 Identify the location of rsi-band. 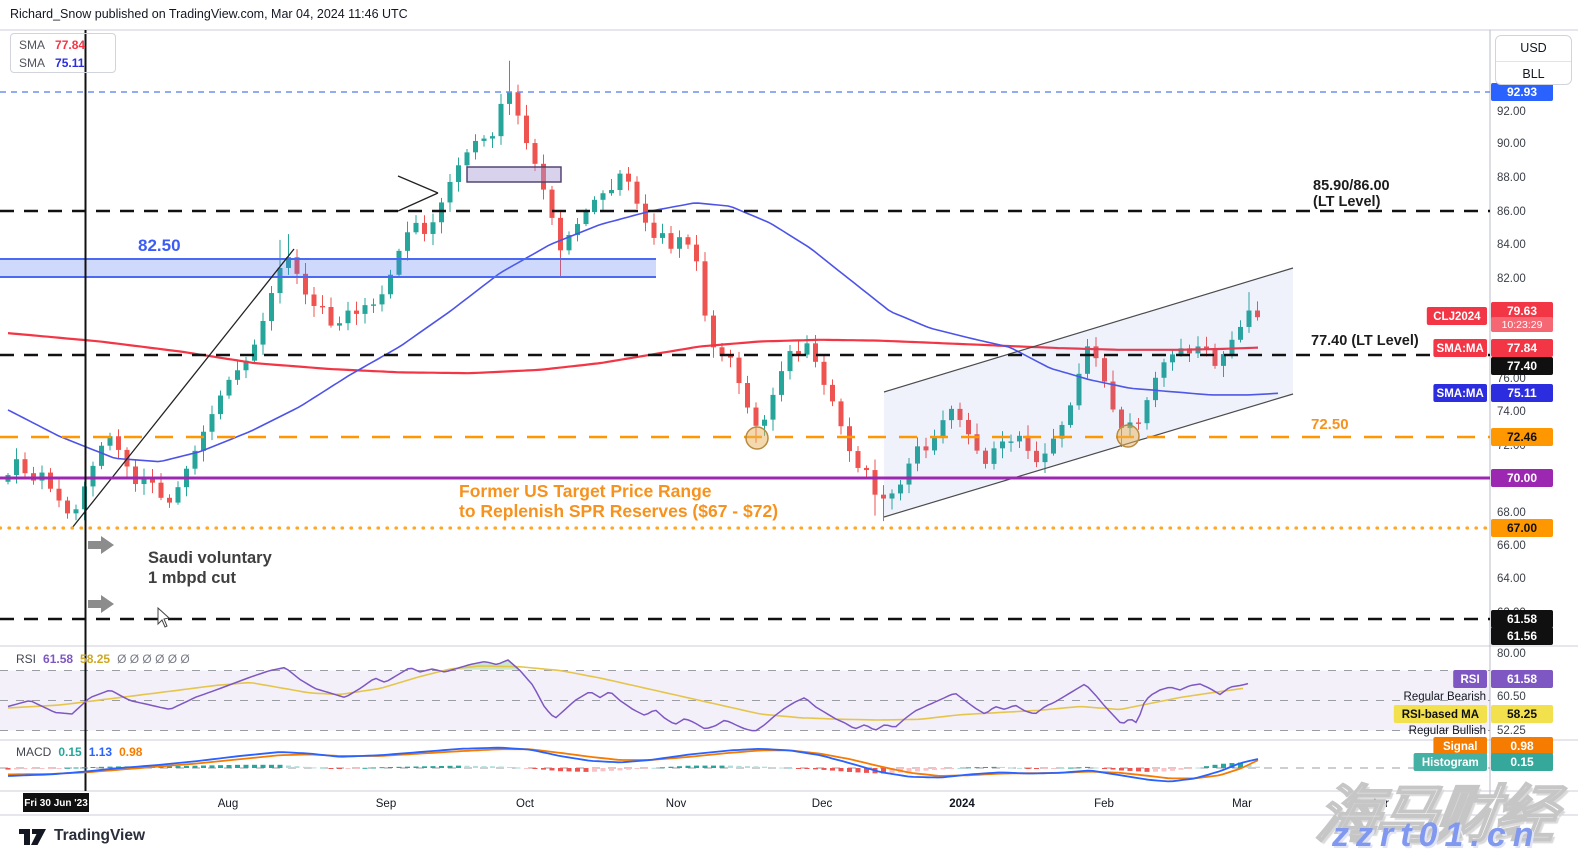
(745, 700).